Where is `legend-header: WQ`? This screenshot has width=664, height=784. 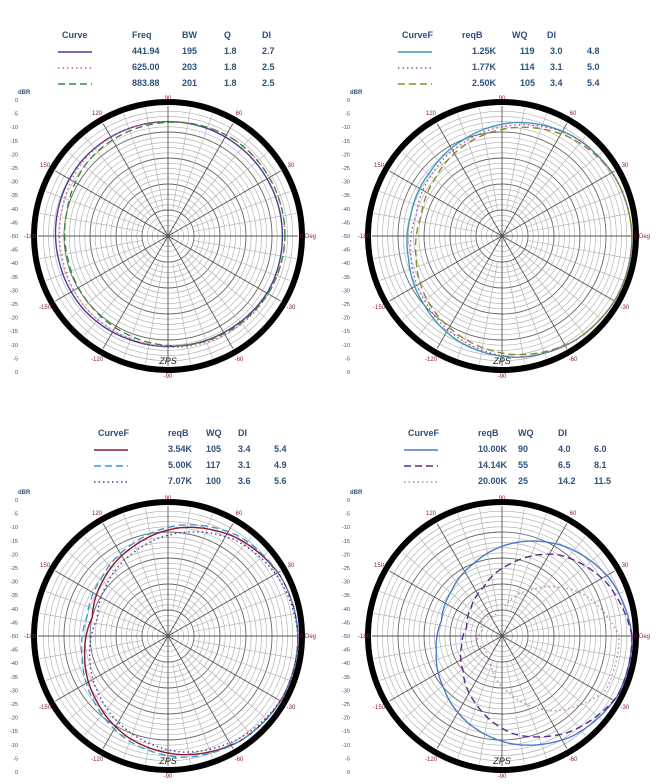
legend-header: WQ is located at coordinates (520, 35).